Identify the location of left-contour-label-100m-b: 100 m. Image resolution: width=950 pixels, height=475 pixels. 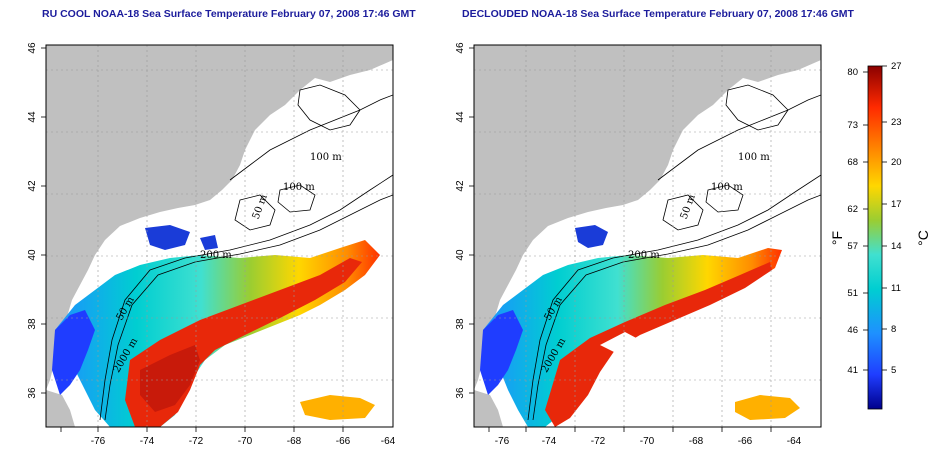
(299, 187).